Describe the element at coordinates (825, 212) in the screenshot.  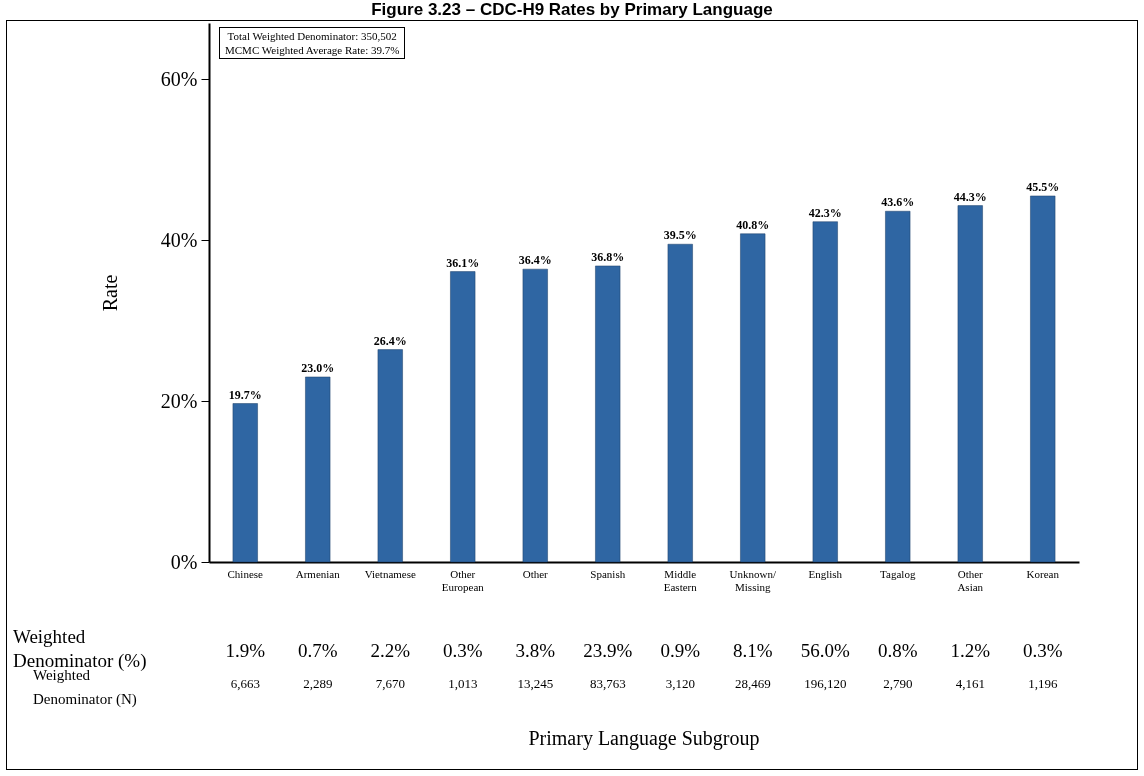
I see `data-label: 42.3%` at that location.